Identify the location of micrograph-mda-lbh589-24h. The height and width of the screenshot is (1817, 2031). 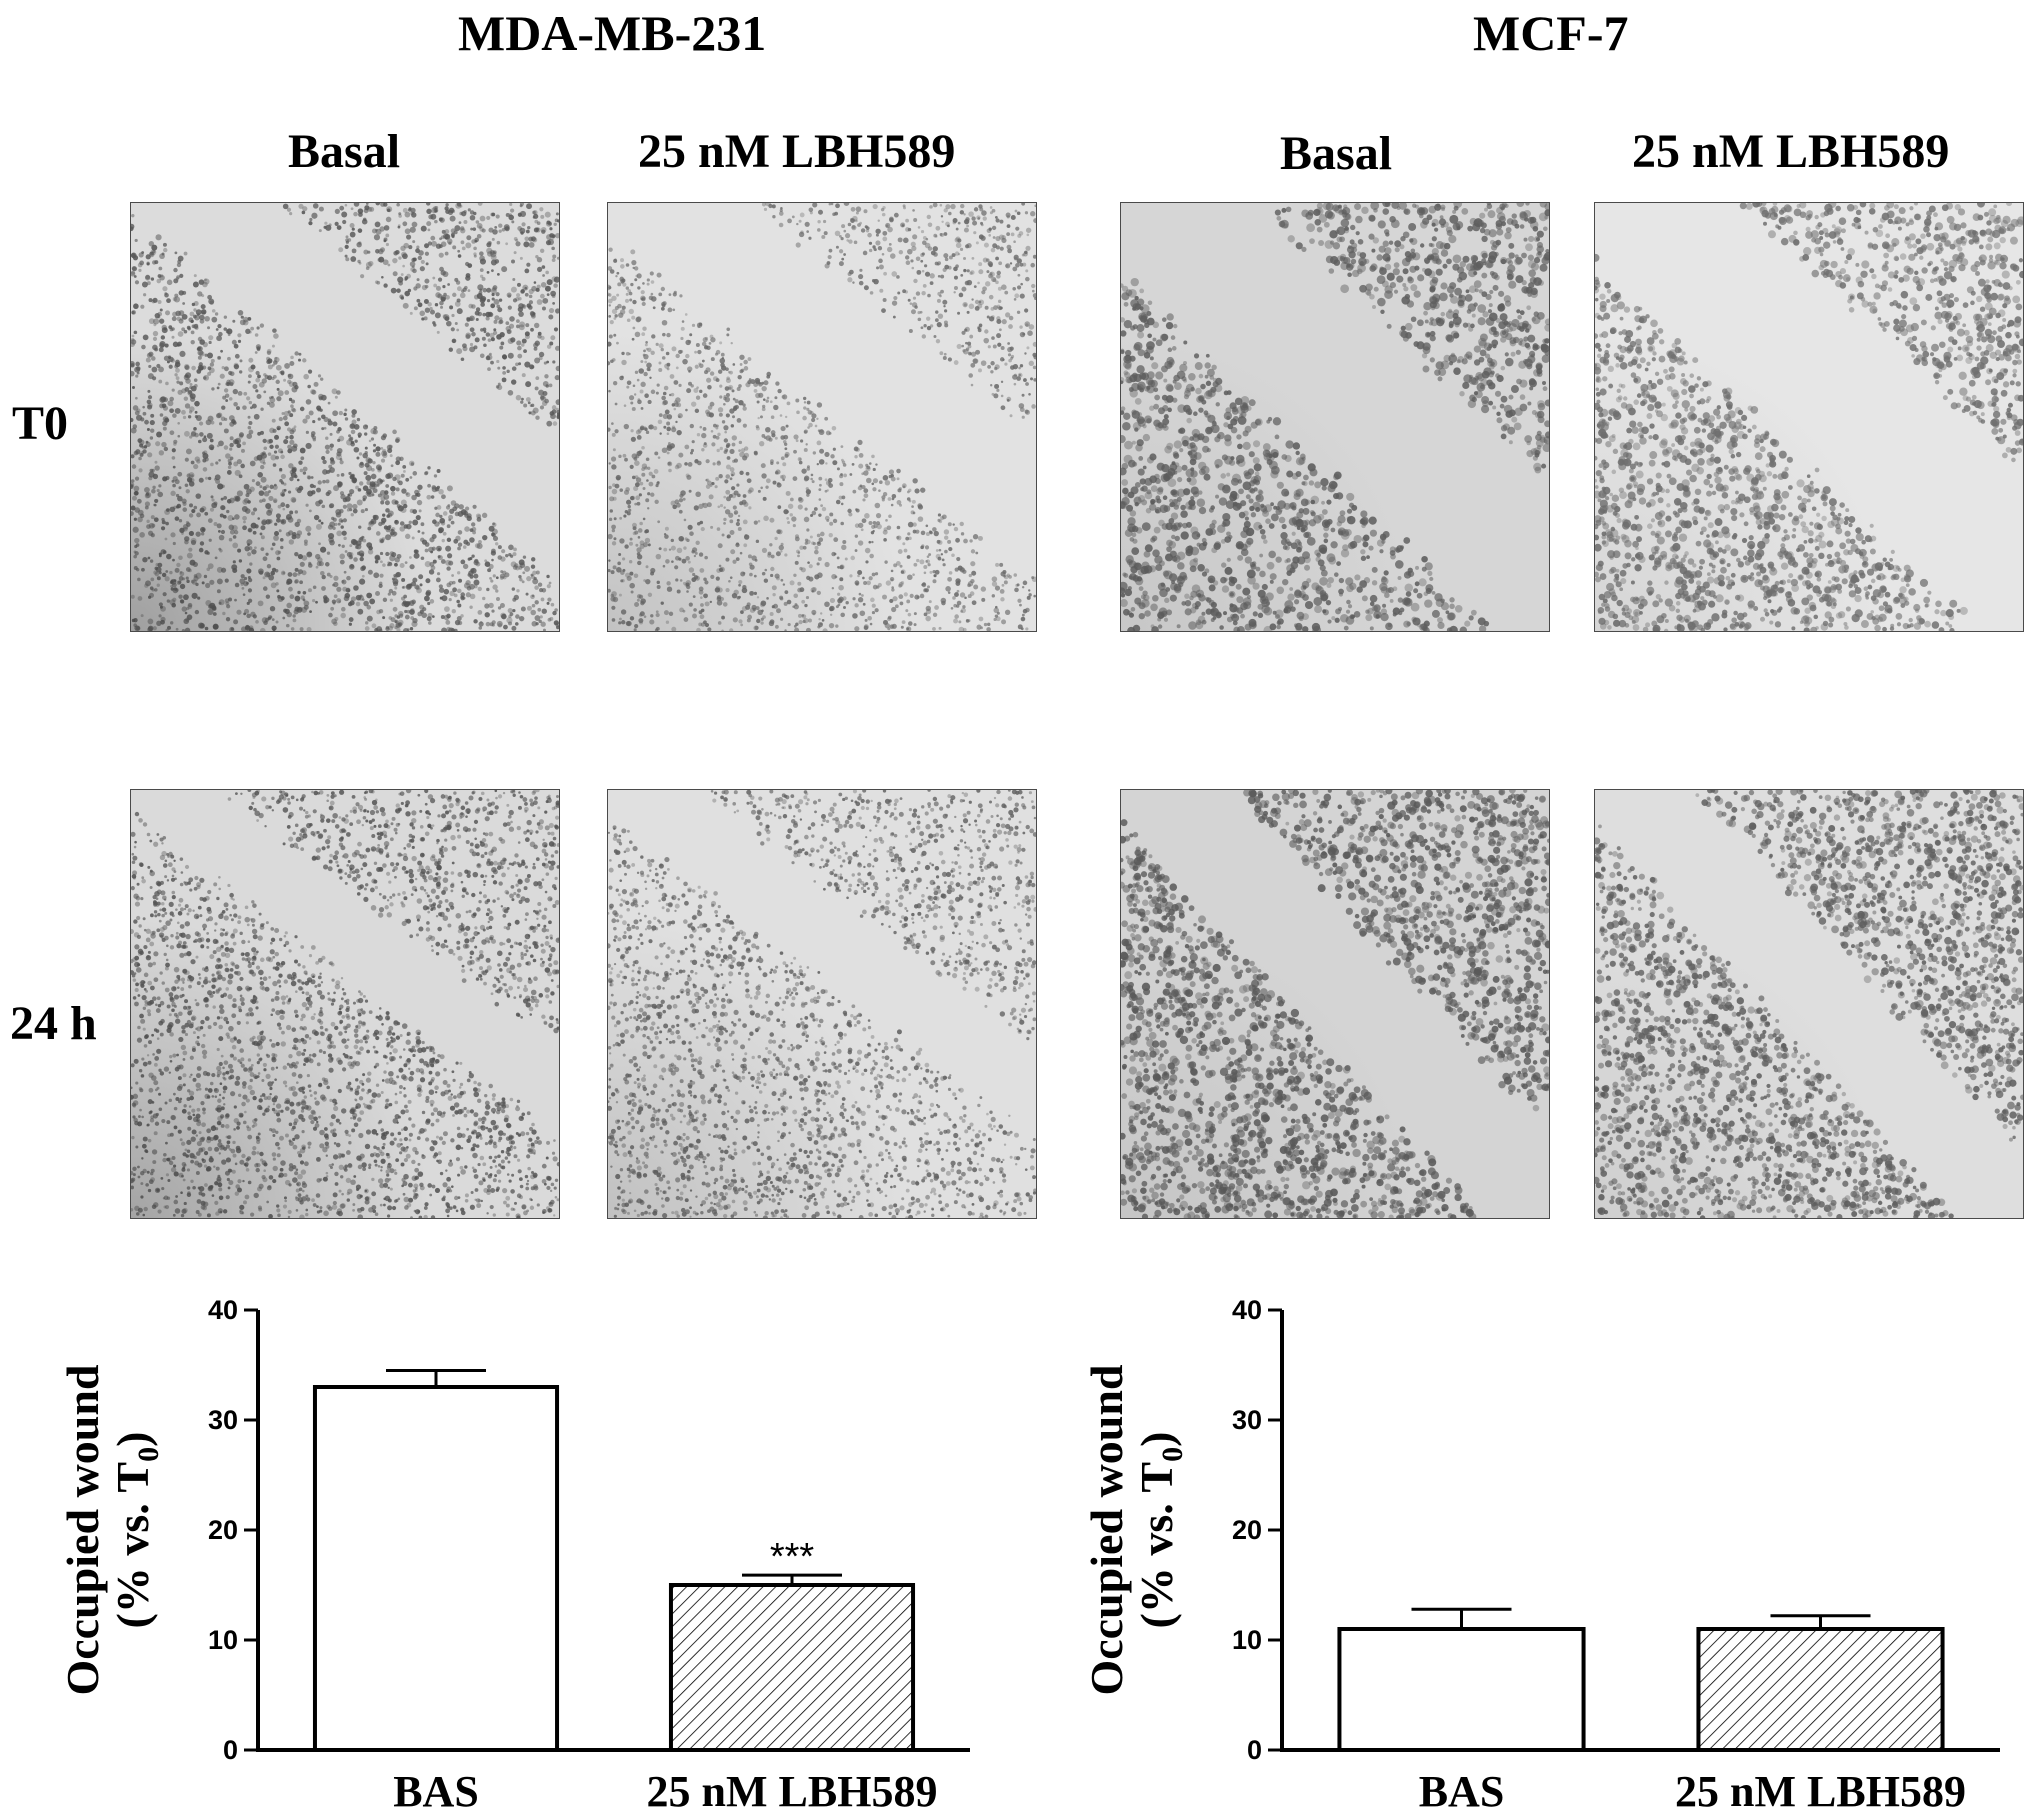
(822, 1004).